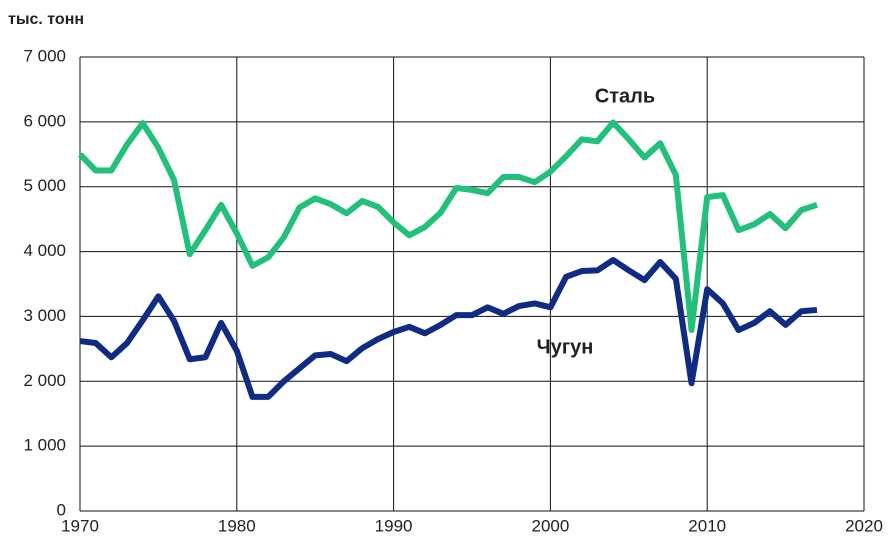 The image size is (889, 540). What do you see at coordinates (550, 525) in the screenshot?
I see `x-tick-label: 2000` at bounding box center [550, 525].